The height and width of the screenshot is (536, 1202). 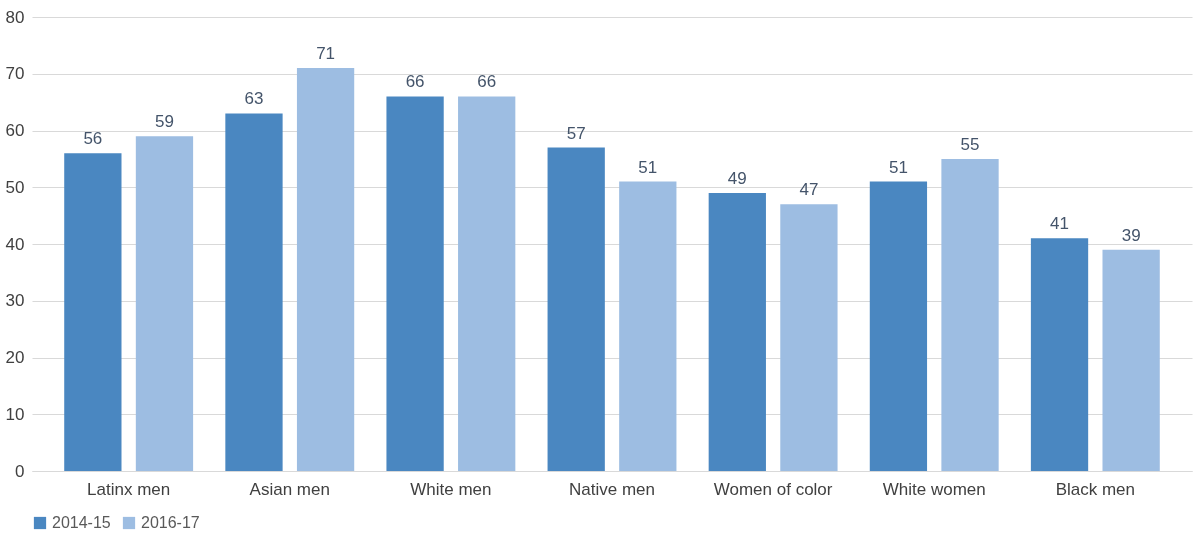 I want to click on data-label: 55, so click(x=970, y=144).